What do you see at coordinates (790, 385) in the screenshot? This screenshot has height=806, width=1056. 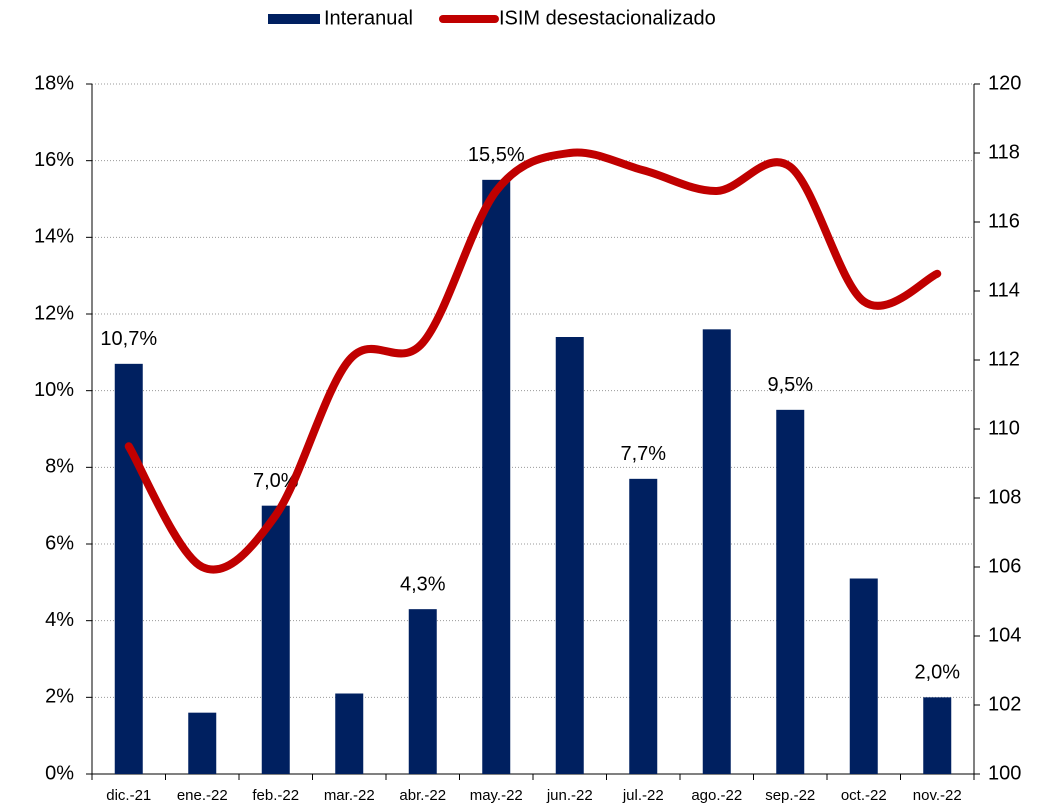 I see `data-label: 9,5%` at bounding box center [790, 385].